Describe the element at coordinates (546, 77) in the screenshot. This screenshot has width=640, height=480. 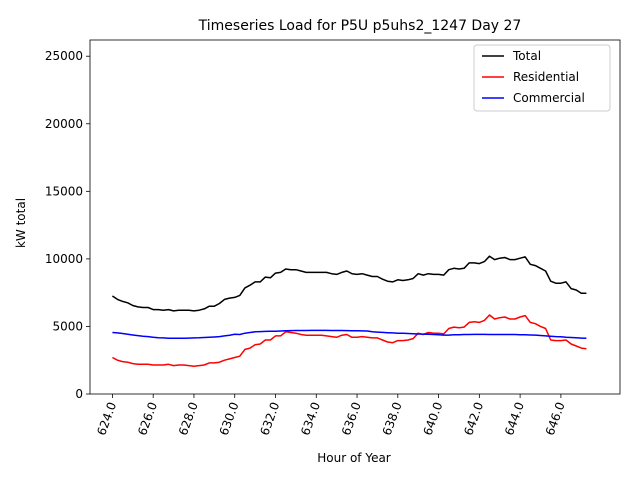
I see `legend-label-residential: Residential` at that location.